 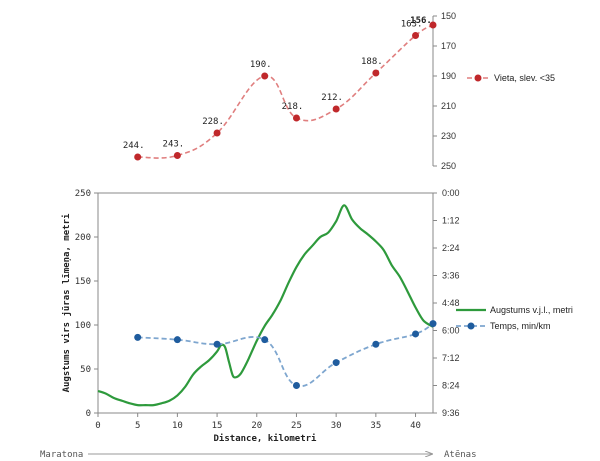 I want to click on ranking-data-label: 228., so click(x=213, y=122).